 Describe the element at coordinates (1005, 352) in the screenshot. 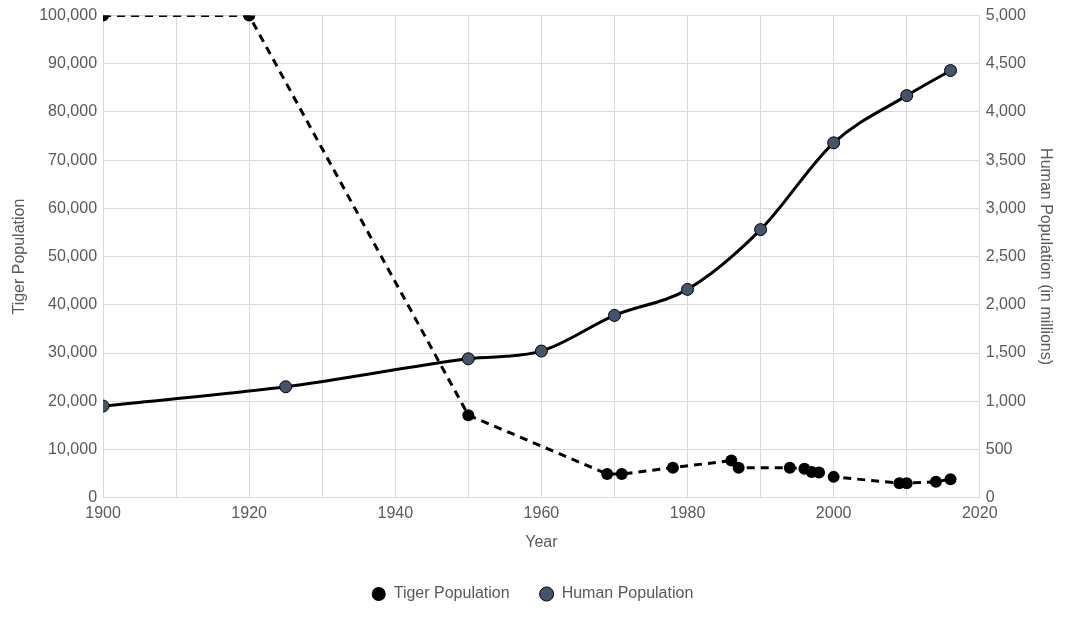

I see `y2-tick-label: 1,500` at that location.